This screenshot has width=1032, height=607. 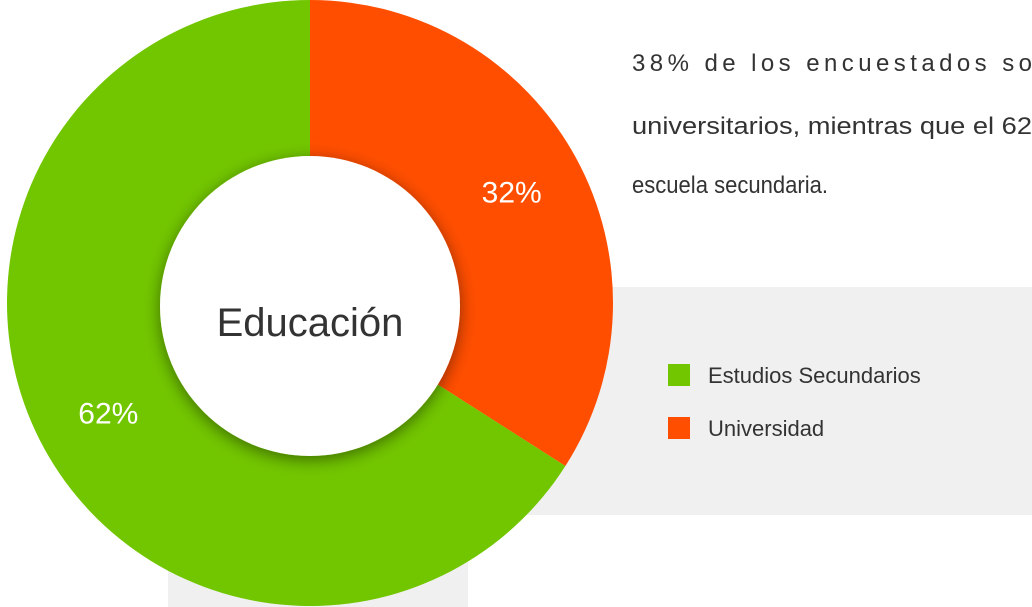 What do you see at coordinates (310, 323) in the screenshot?
I see `center-label: Educación` at bounding box center [310, 323].